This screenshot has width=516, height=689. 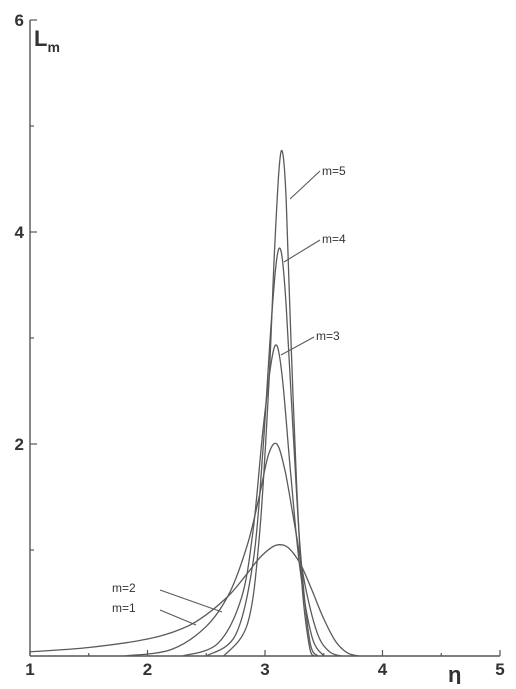 What do you see at coordinates (40, 38) in the screenshot?
I see `y-axis-label-main: L` at bounding box center [40, 38].